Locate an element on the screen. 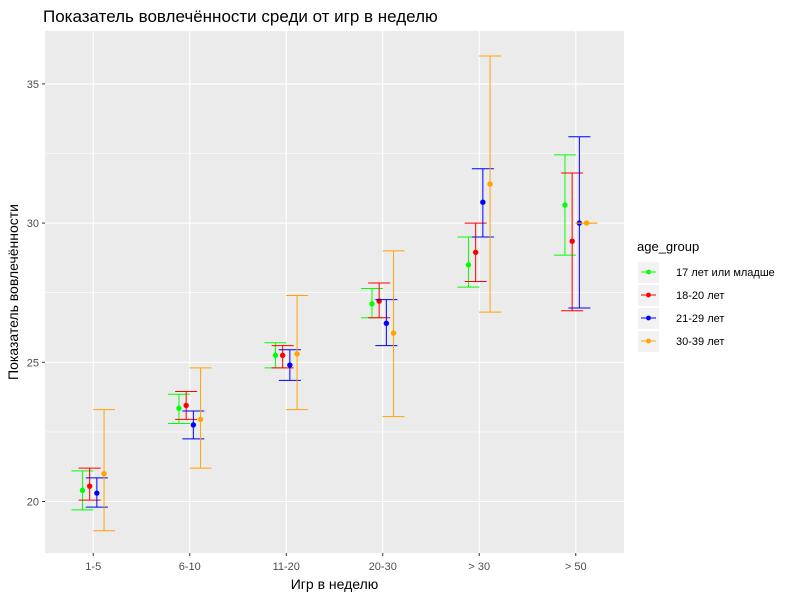 This screenshot has width=800, height=600. y-tick-label: 35 is located at coordinates (33, 85).